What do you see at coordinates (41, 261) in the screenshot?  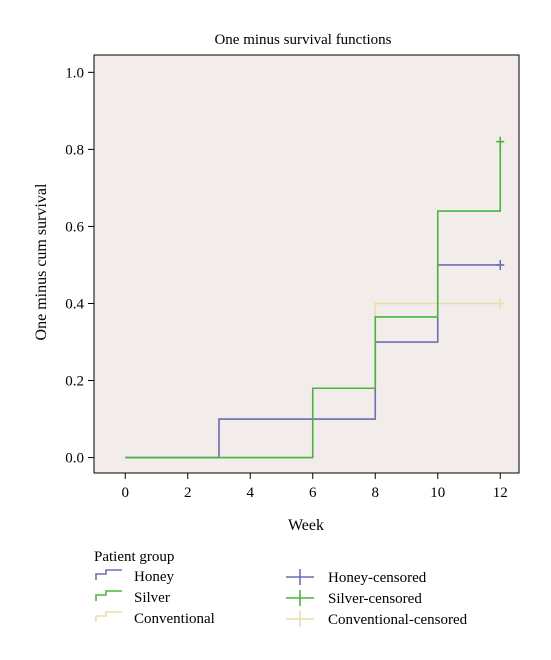 I see `y-axis-label: One minus cum survival` at bounding box center [41, 261].